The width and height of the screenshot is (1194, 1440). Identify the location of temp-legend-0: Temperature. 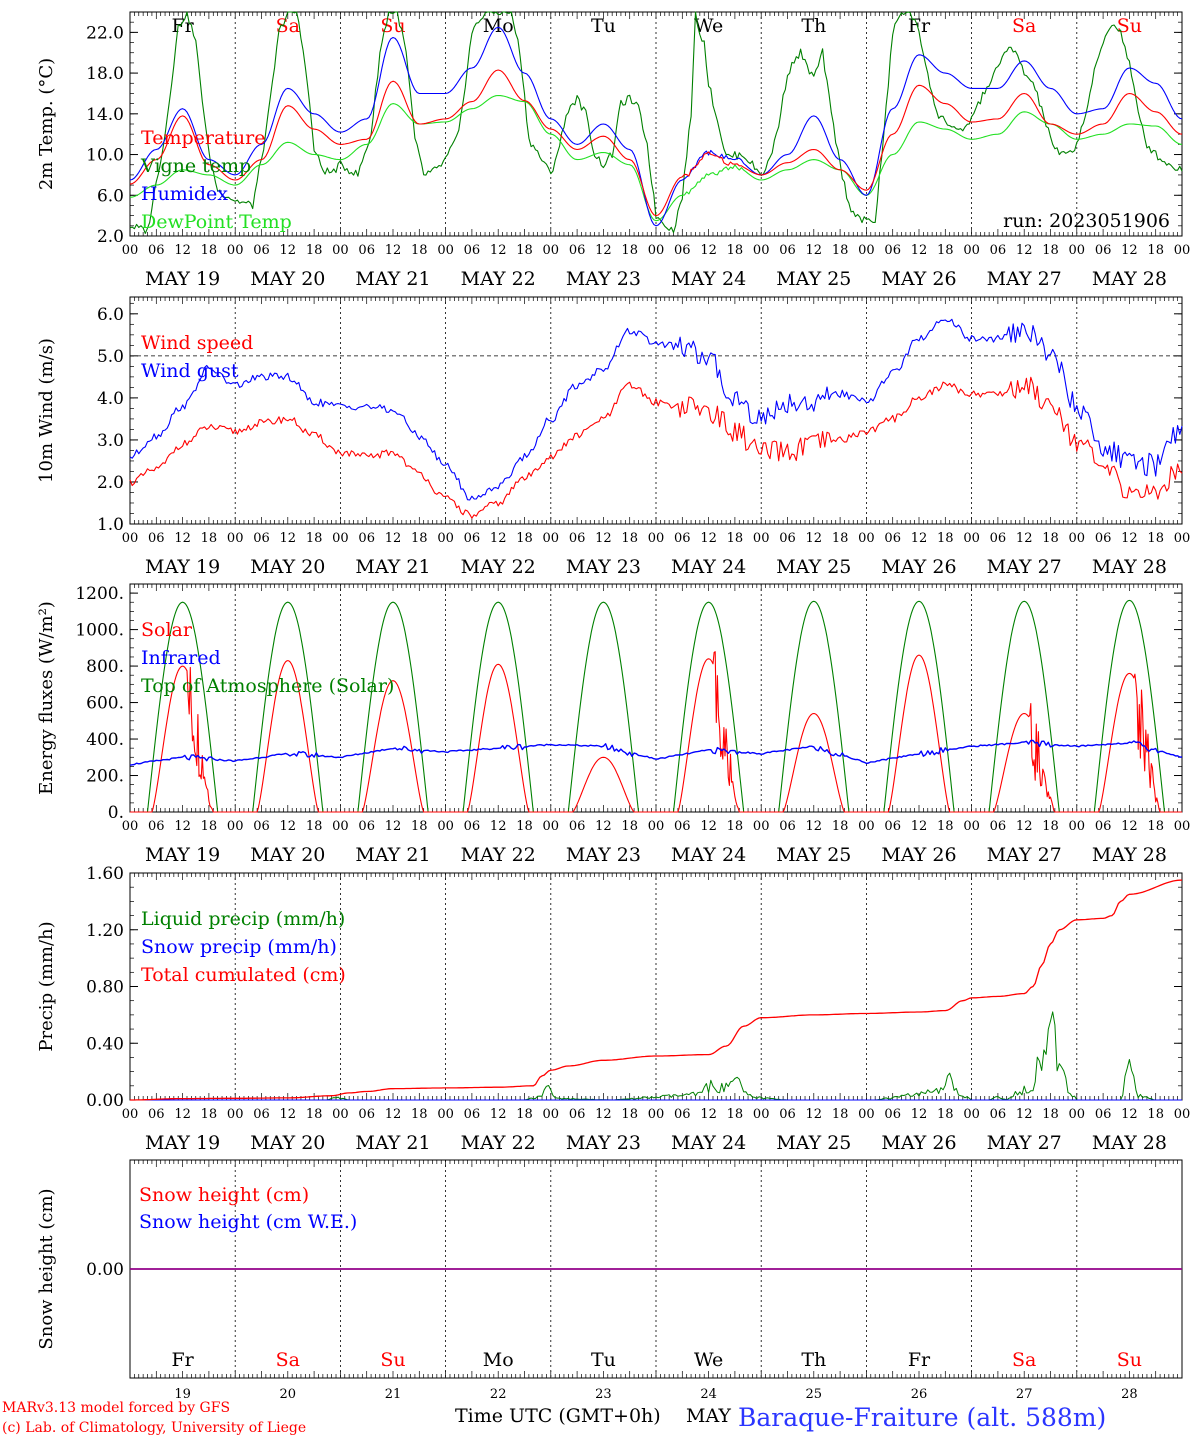
(203, 138).